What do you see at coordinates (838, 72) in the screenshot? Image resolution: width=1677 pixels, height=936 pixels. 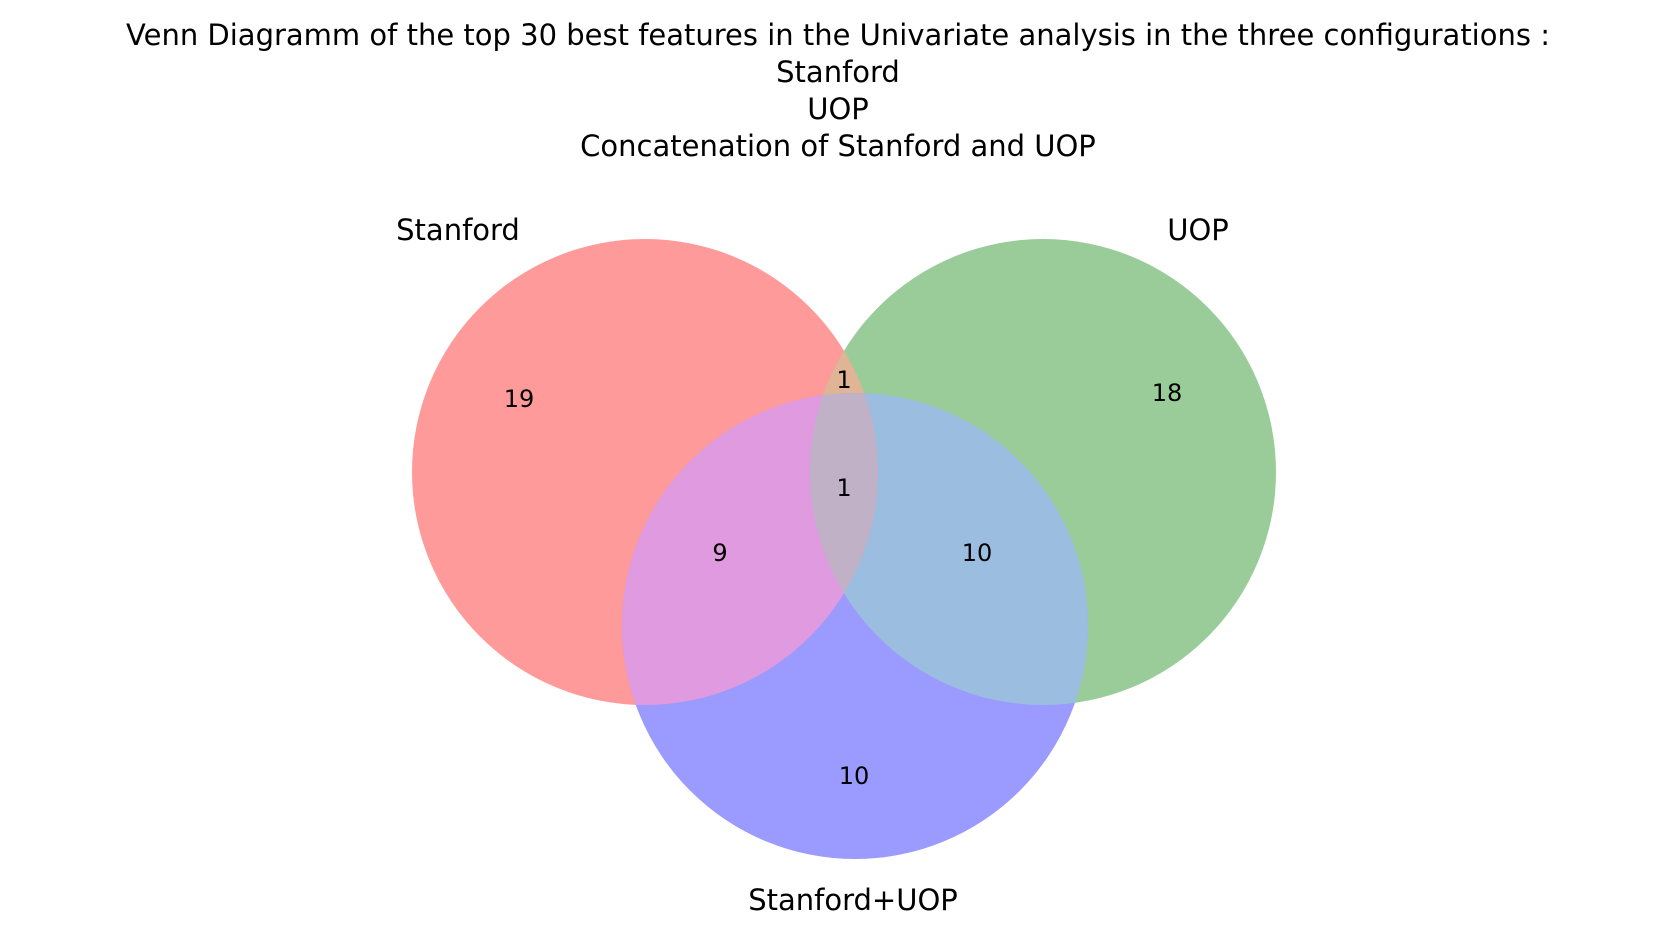 I see `title-line-2: Stanford` at bounding box center [838, 72].